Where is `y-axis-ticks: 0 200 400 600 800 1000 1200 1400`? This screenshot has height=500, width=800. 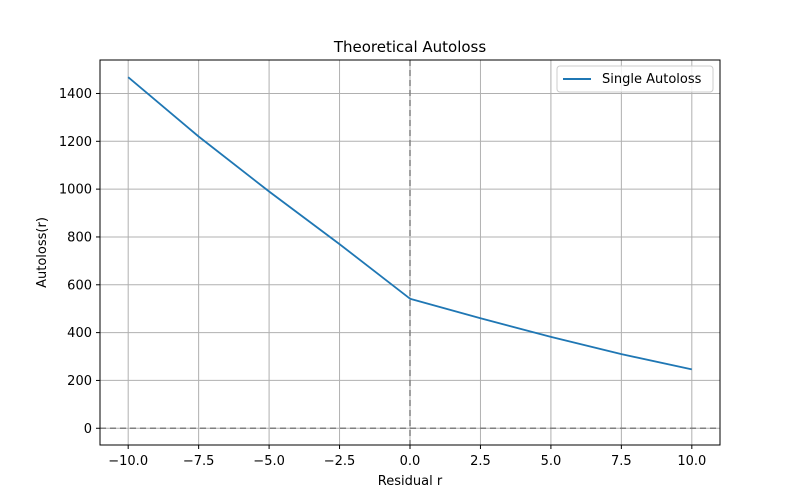 y-axis-ticks: 0 200 400 600 800 1000 1200 1400 is located at coordinates (79, 262).